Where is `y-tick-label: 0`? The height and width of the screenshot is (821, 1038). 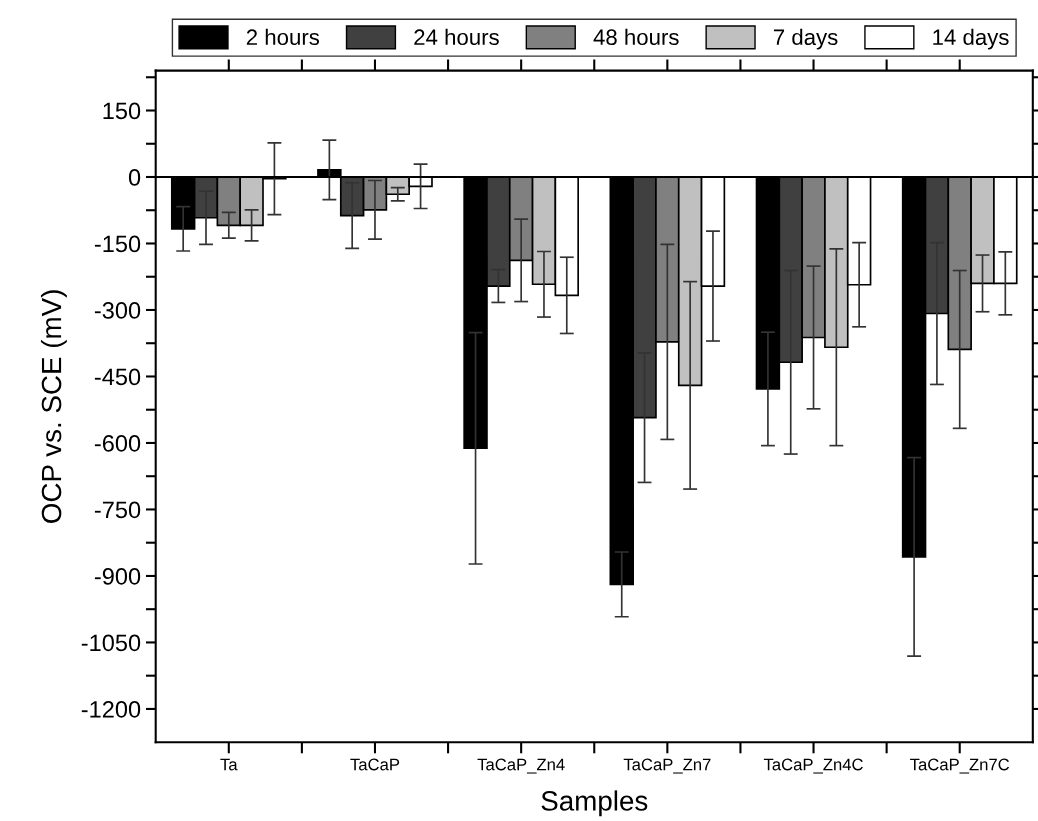 y-tick-label: 0 is located at coordinates (134, 177).